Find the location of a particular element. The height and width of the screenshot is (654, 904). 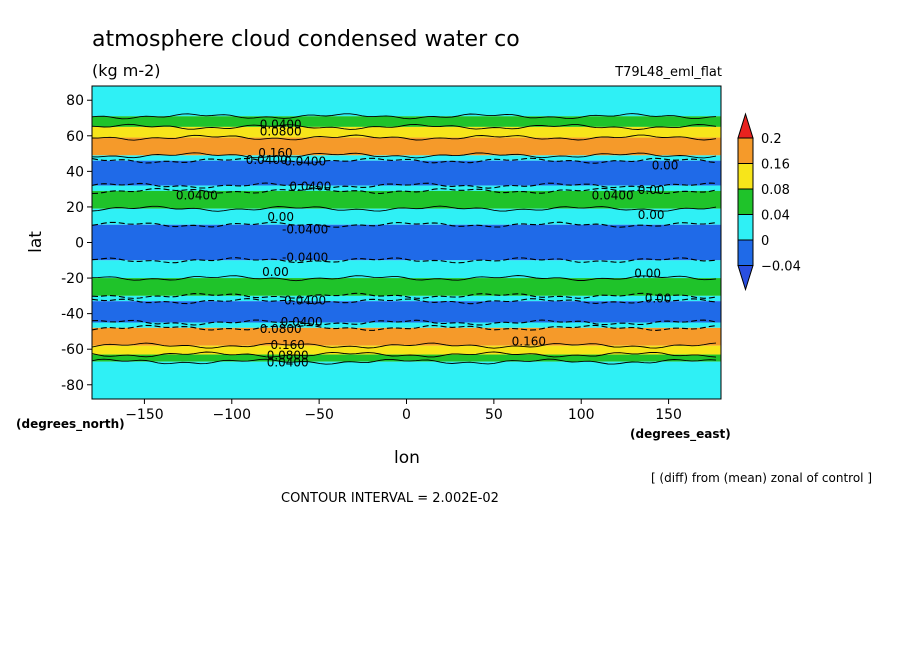

y-axis-label: lat is located at coordinates (36, 242).